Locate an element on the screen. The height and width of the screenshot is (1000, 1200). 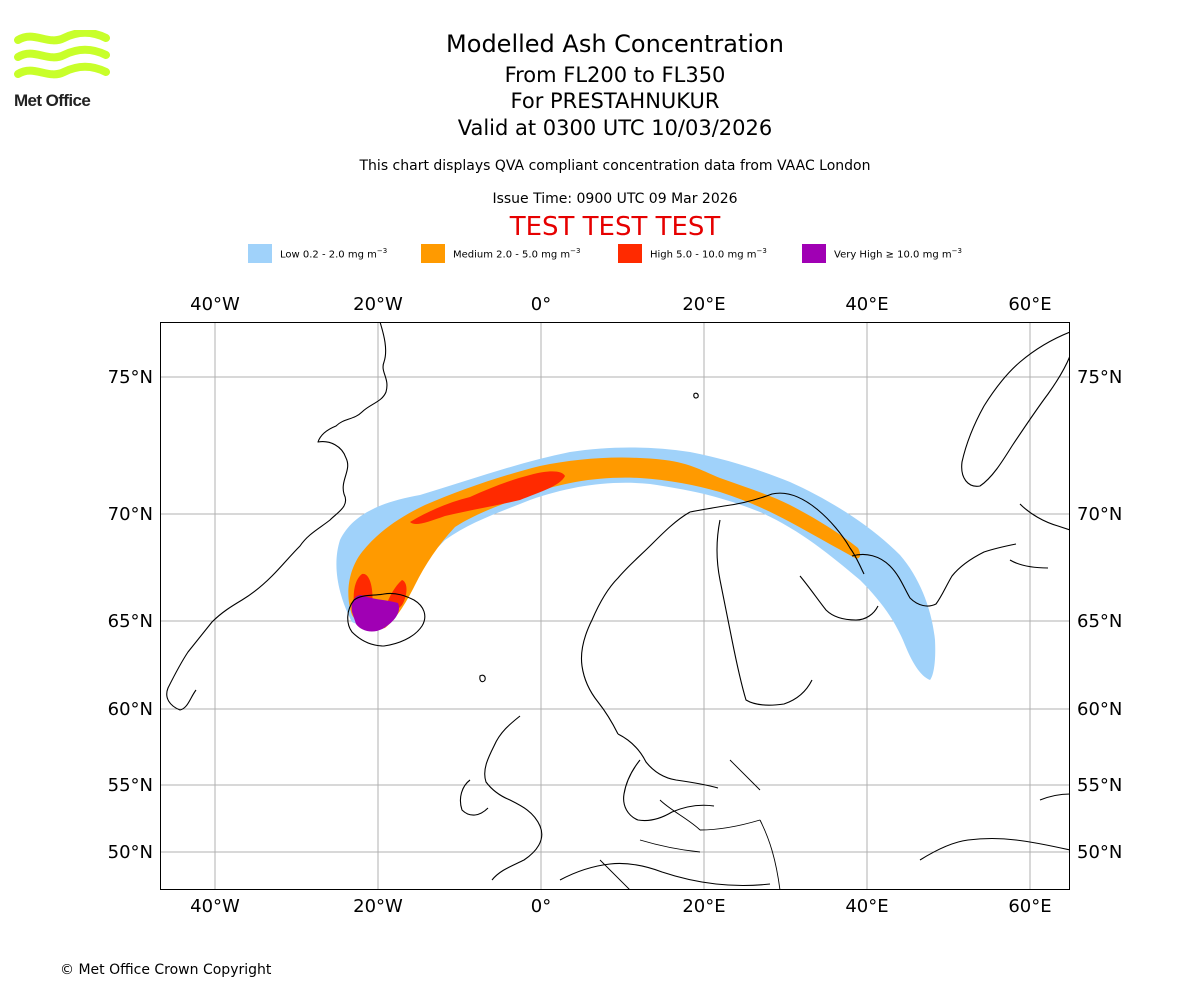
legend-swatch-very-high is located at coordinates (814, 253).